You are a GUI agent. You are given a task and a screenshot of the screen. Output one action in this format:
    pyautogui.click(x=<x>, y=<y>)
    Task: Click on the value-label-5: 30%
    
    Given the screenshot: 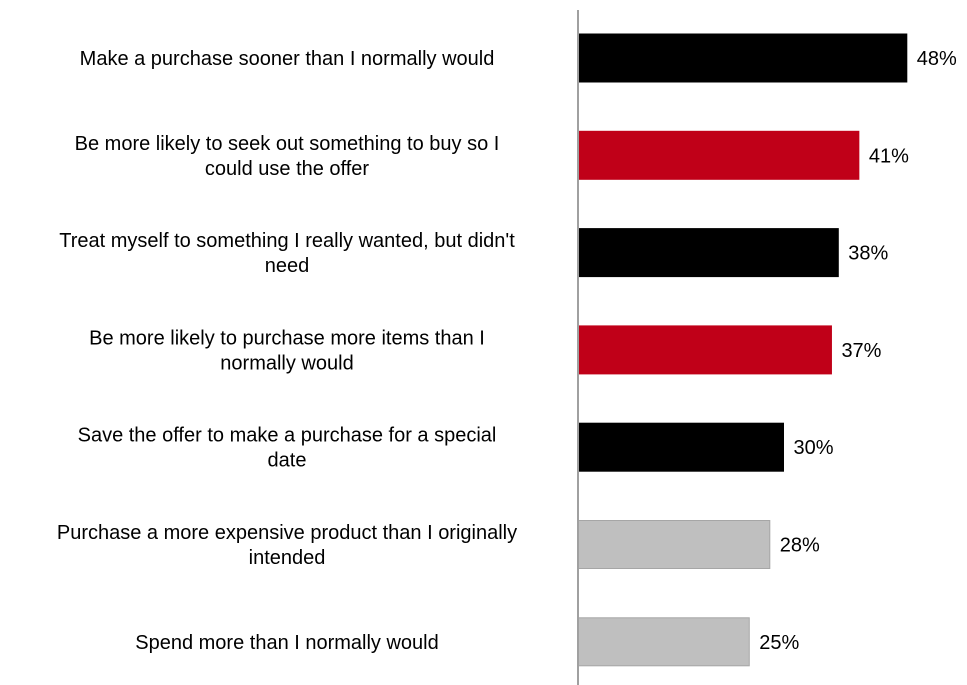 What is the action you would take?
    pyautogui.click(x=814, y=448)
    